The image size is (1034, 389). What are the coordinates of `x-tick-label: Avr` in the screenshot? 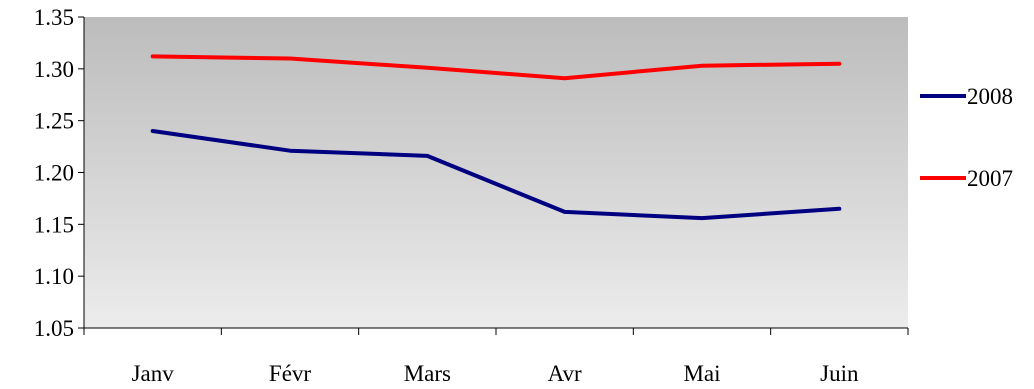 It's located at (565, 373).